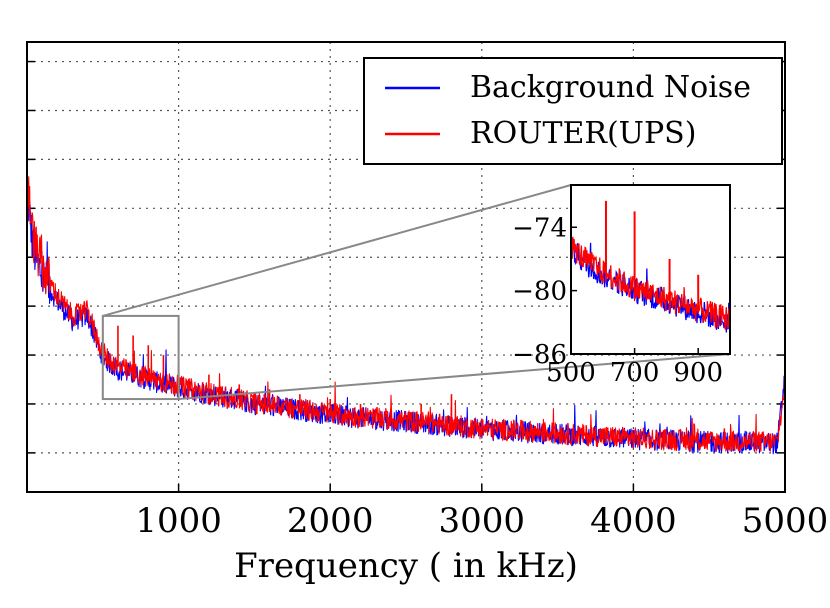 The image size is (830, 608). Describe the element at coordinates (178, 521) in the screenshot. I see `x-tick-label-0: 1000` at that location.